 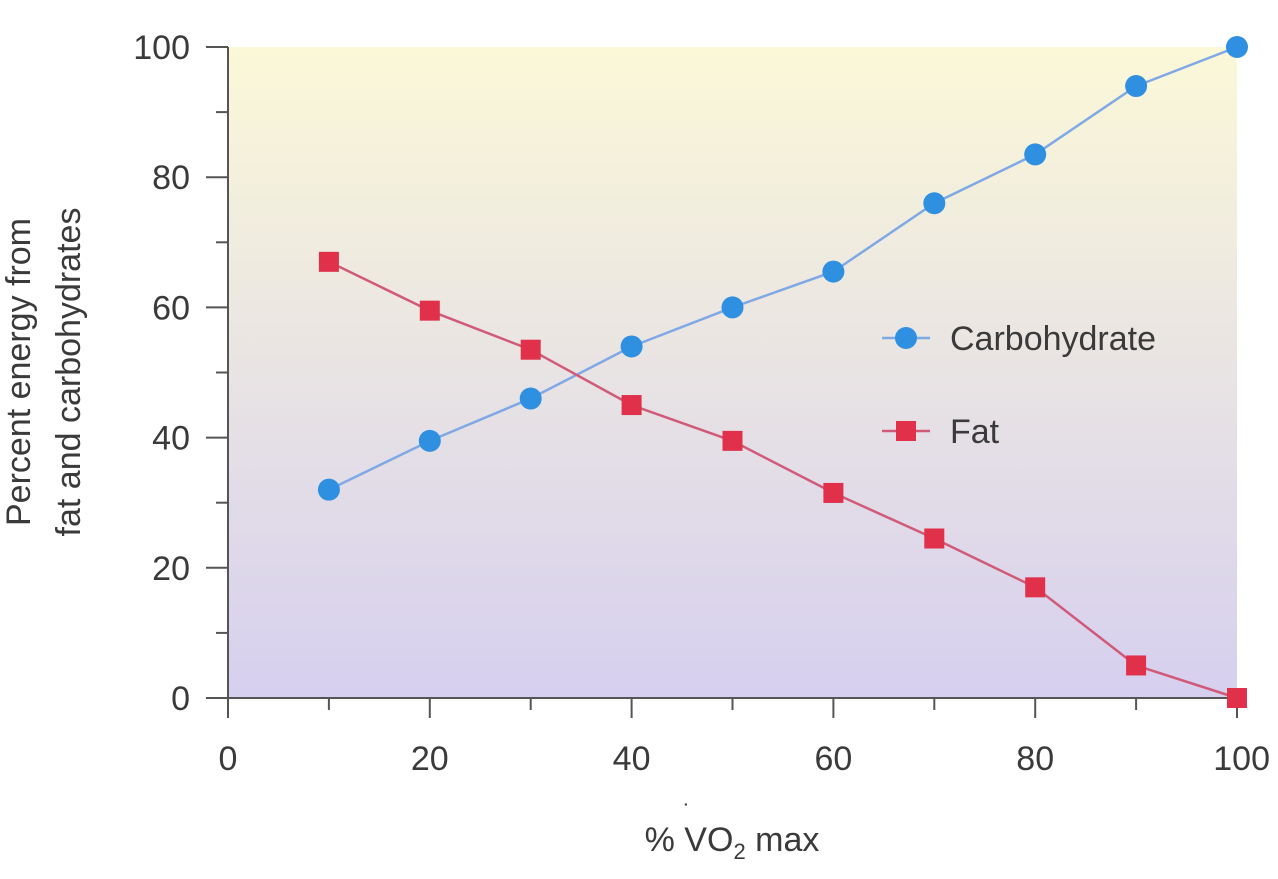 I want to click on legend-item-carbohydrate: Carbohydrate, so click(x=1019, y=339).